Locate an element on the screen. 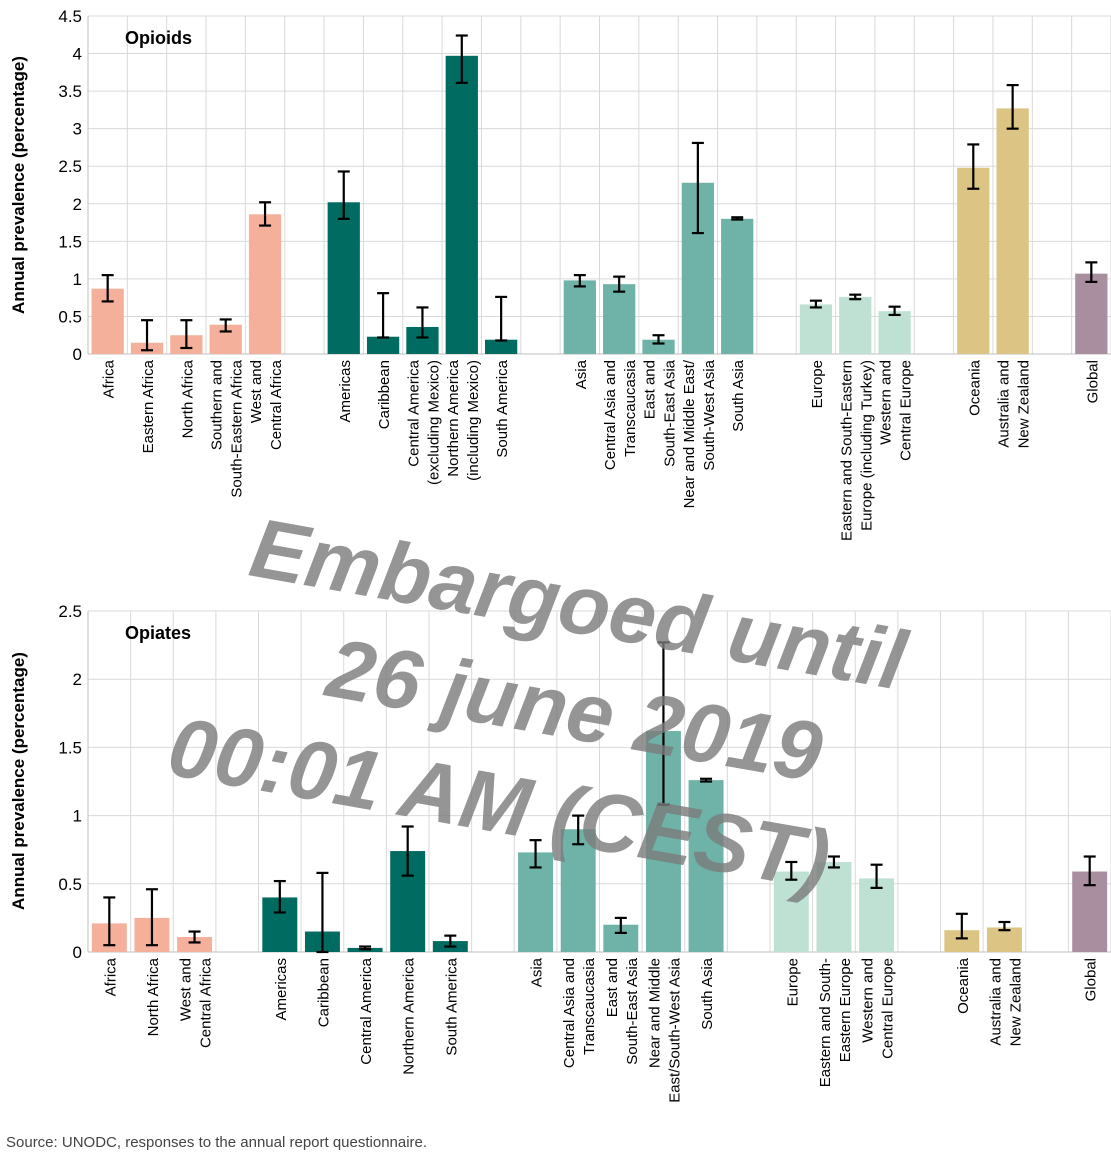  x-tick-label: South-West Asia is located at coordinates (709, 414).